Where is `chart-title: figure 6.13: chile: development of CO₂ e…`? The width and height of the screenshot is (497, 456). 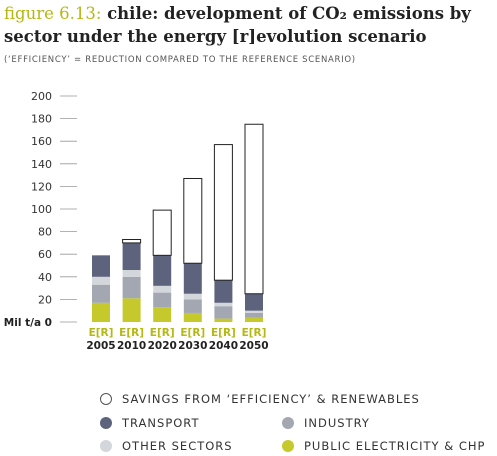 chart-title: figure 6.13: chile: development of CO₂ e… is located at coordinates (250, 25).